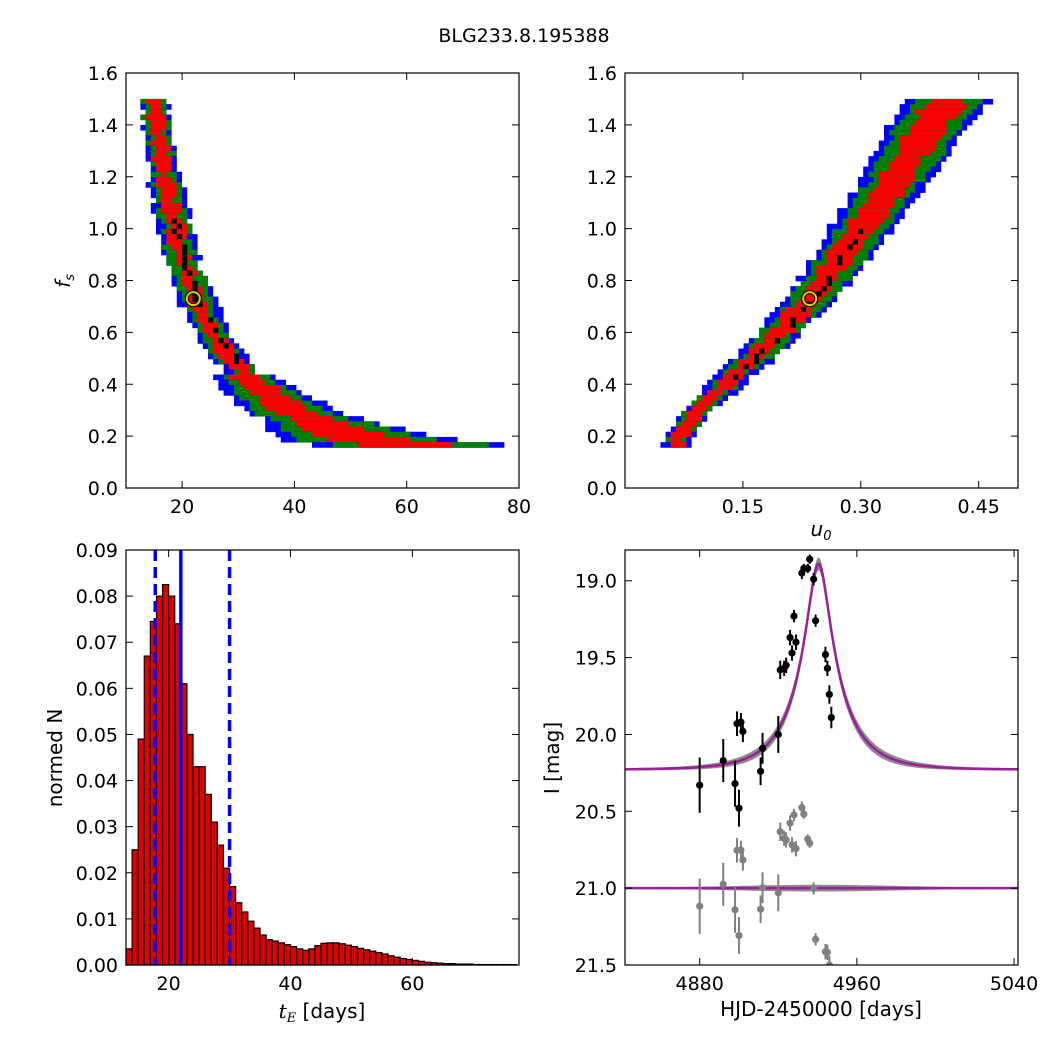  What do you see at coordinates (103, 126) in the screenshot?
I see `y-tick-label: 1.4` at bounding box center [103, 126].